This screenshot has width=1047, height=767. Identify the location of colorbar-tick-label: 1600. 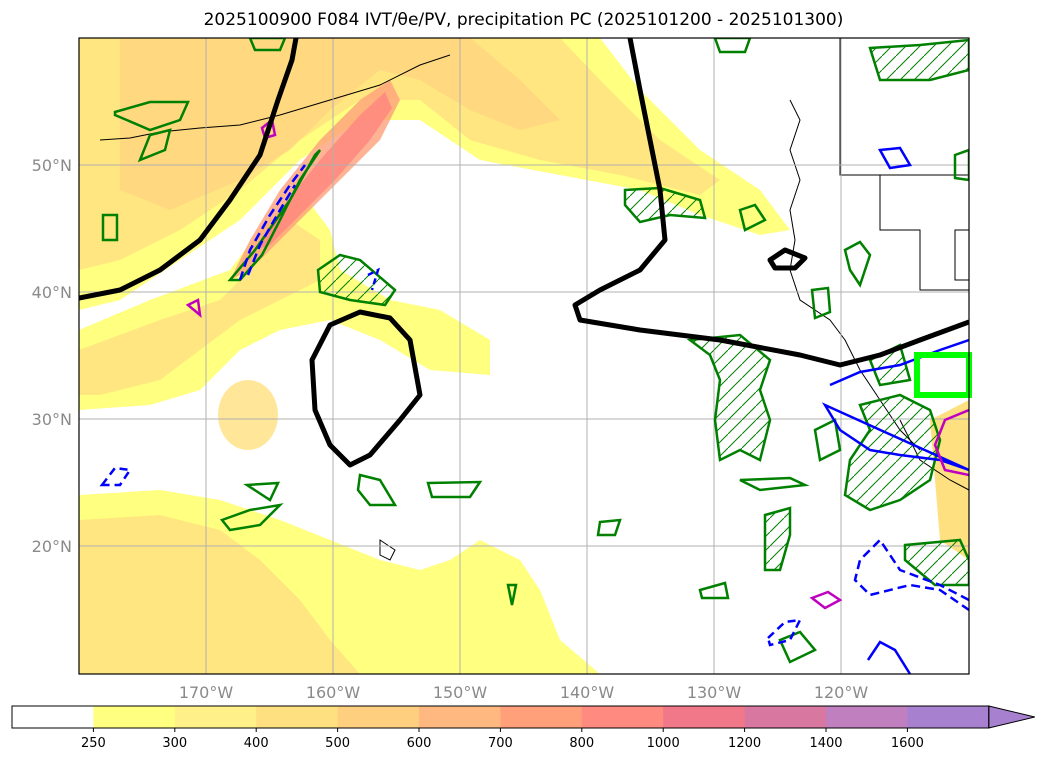
(907, 743).